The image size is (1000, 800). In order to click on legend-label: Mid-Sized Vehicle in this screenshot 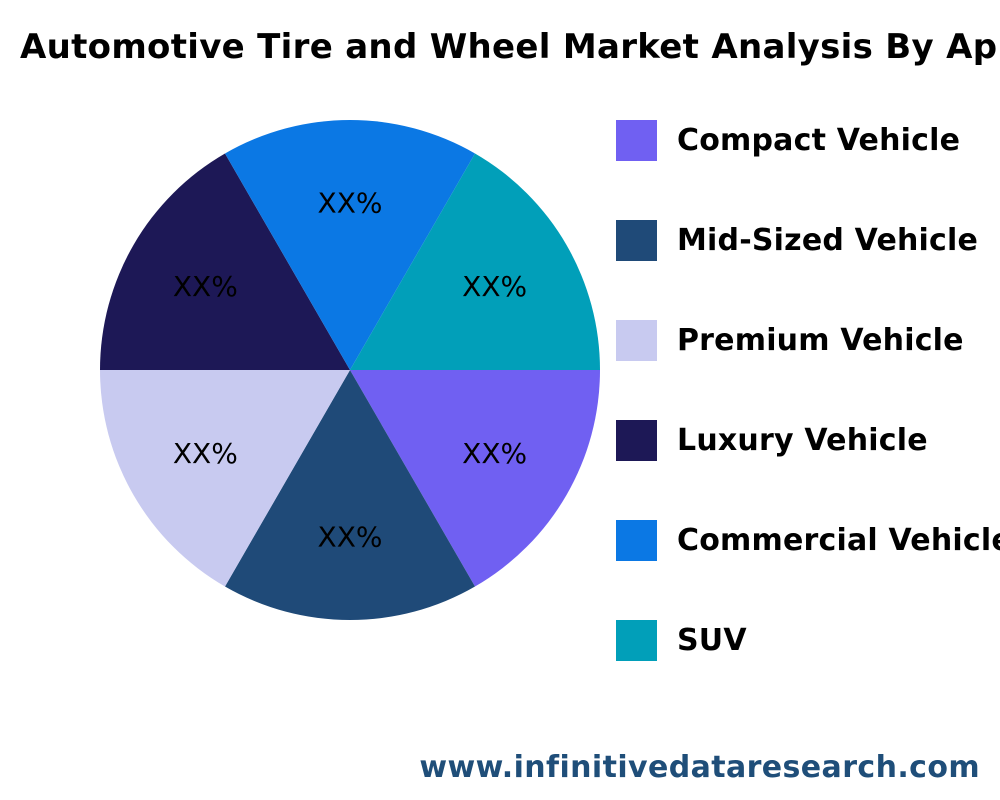, I will do `click(828, 240)`.